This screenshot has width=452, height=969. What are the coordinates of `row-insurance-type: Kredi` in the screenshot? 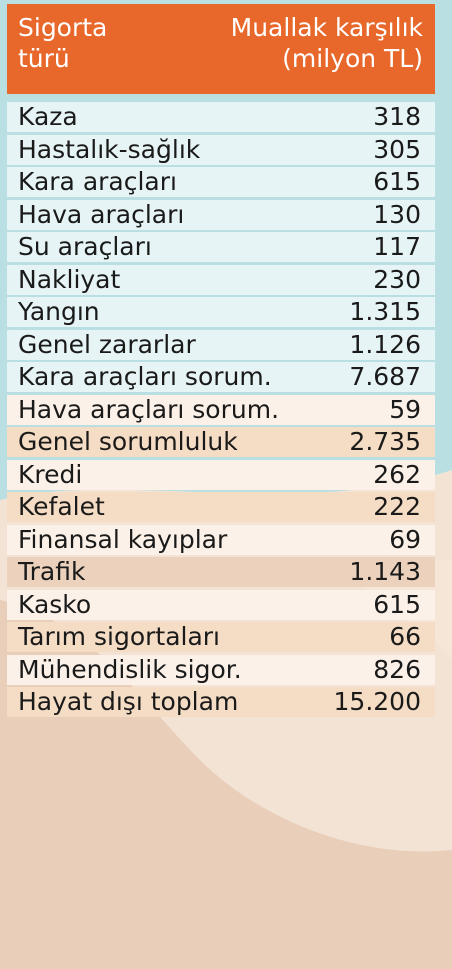 It's located at (50, 474).